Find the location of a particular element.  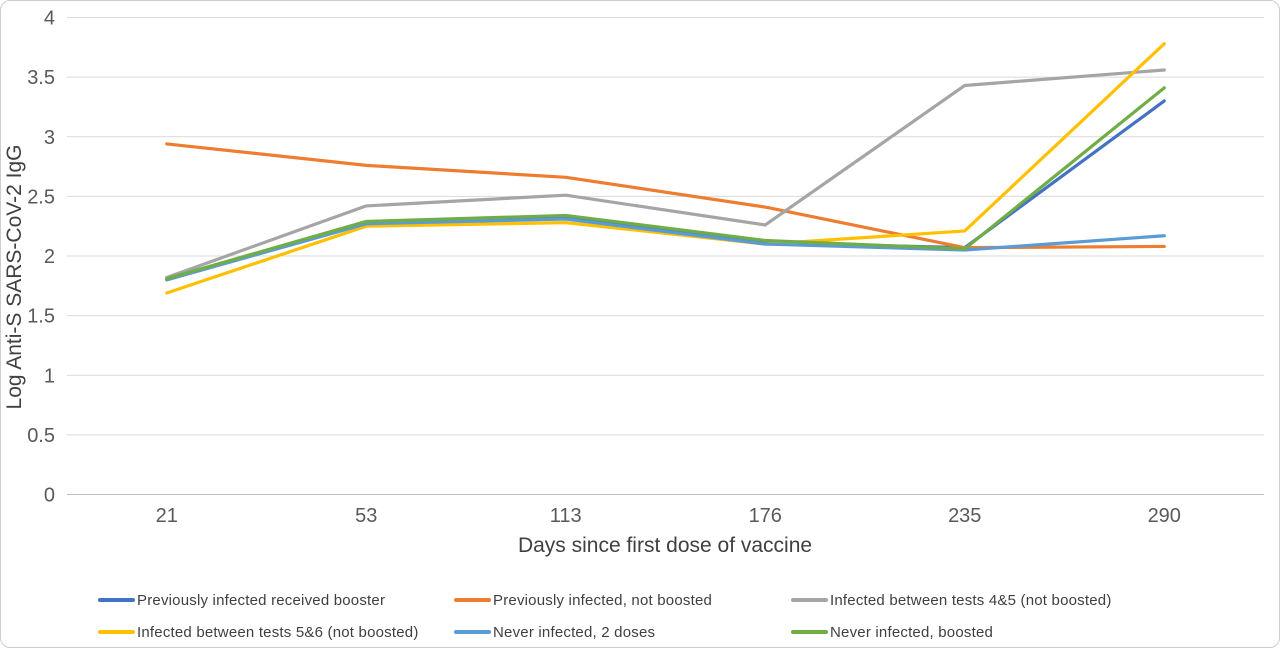

x-tick-label-235: 235 is located at coordinates (964, 516).